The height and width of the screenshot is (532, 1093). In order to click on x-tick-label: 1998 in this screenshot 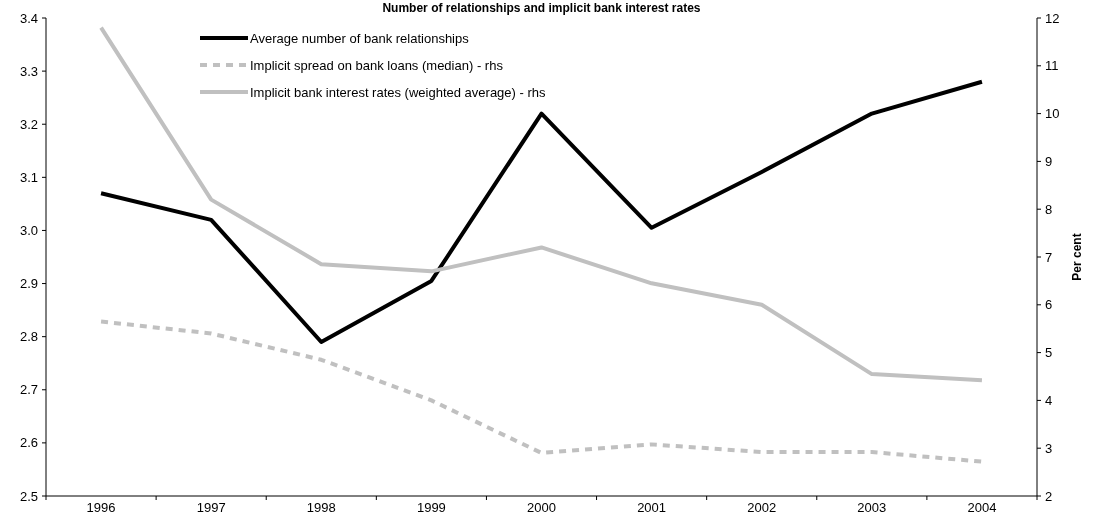, I will do `click(321, 507)`.